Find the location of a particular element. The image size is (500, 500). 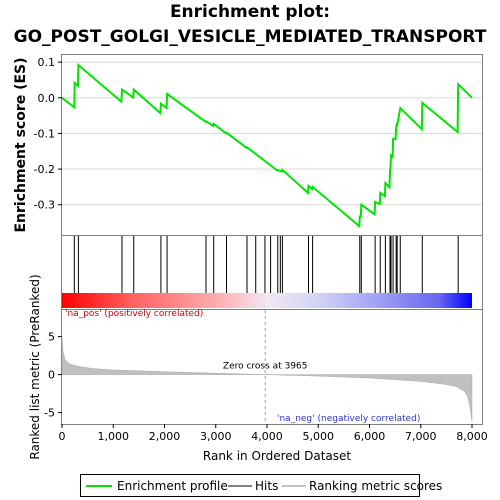

metric-y-tick-label: 0 is located at coordinates (51, 375).